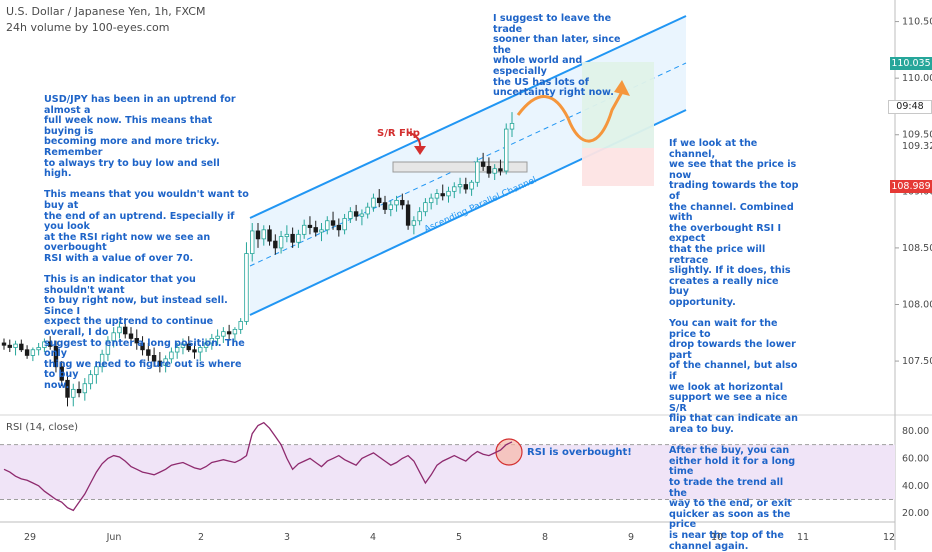  What do you see at coordinates (373, 537) in the screenshot?
I see `time-tick-label: 4` at bounding box center [373, 537].